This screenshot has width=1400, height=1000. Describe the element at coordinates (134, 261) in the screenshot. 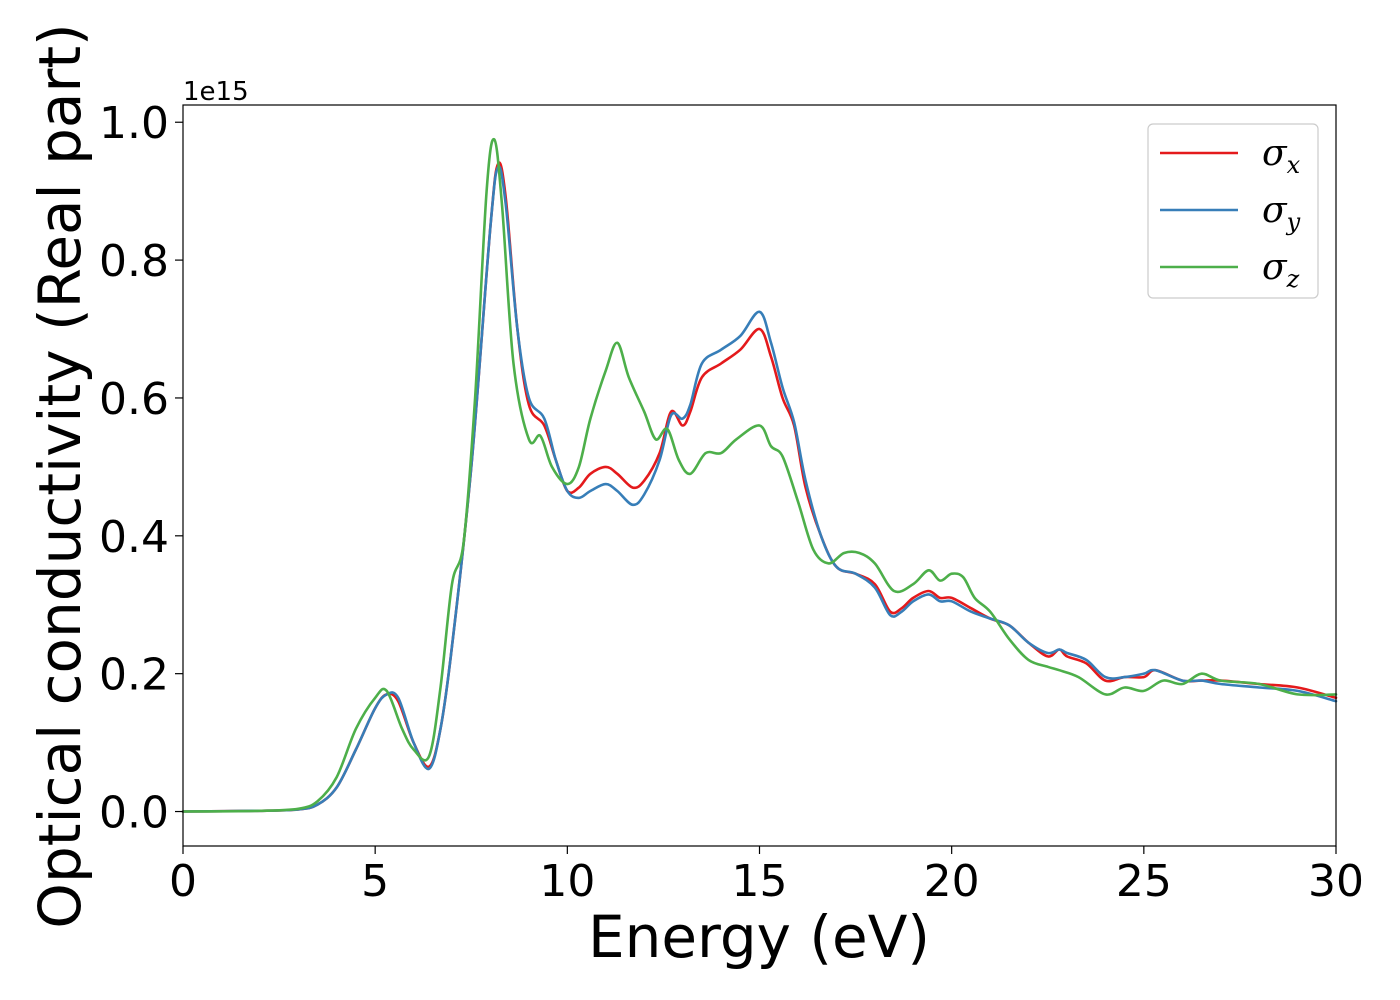

I see `y-tick-label: 0.8` at that location.